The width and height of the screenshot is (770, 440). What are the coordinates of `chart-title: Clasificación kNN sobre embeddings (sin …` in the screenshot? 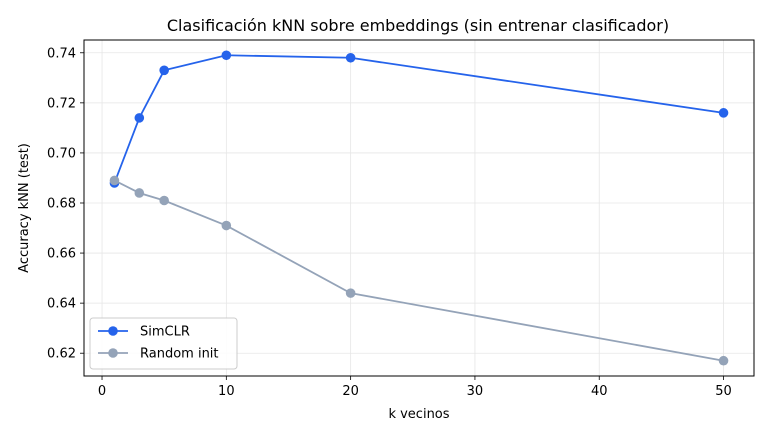 It's located at (418, 25).